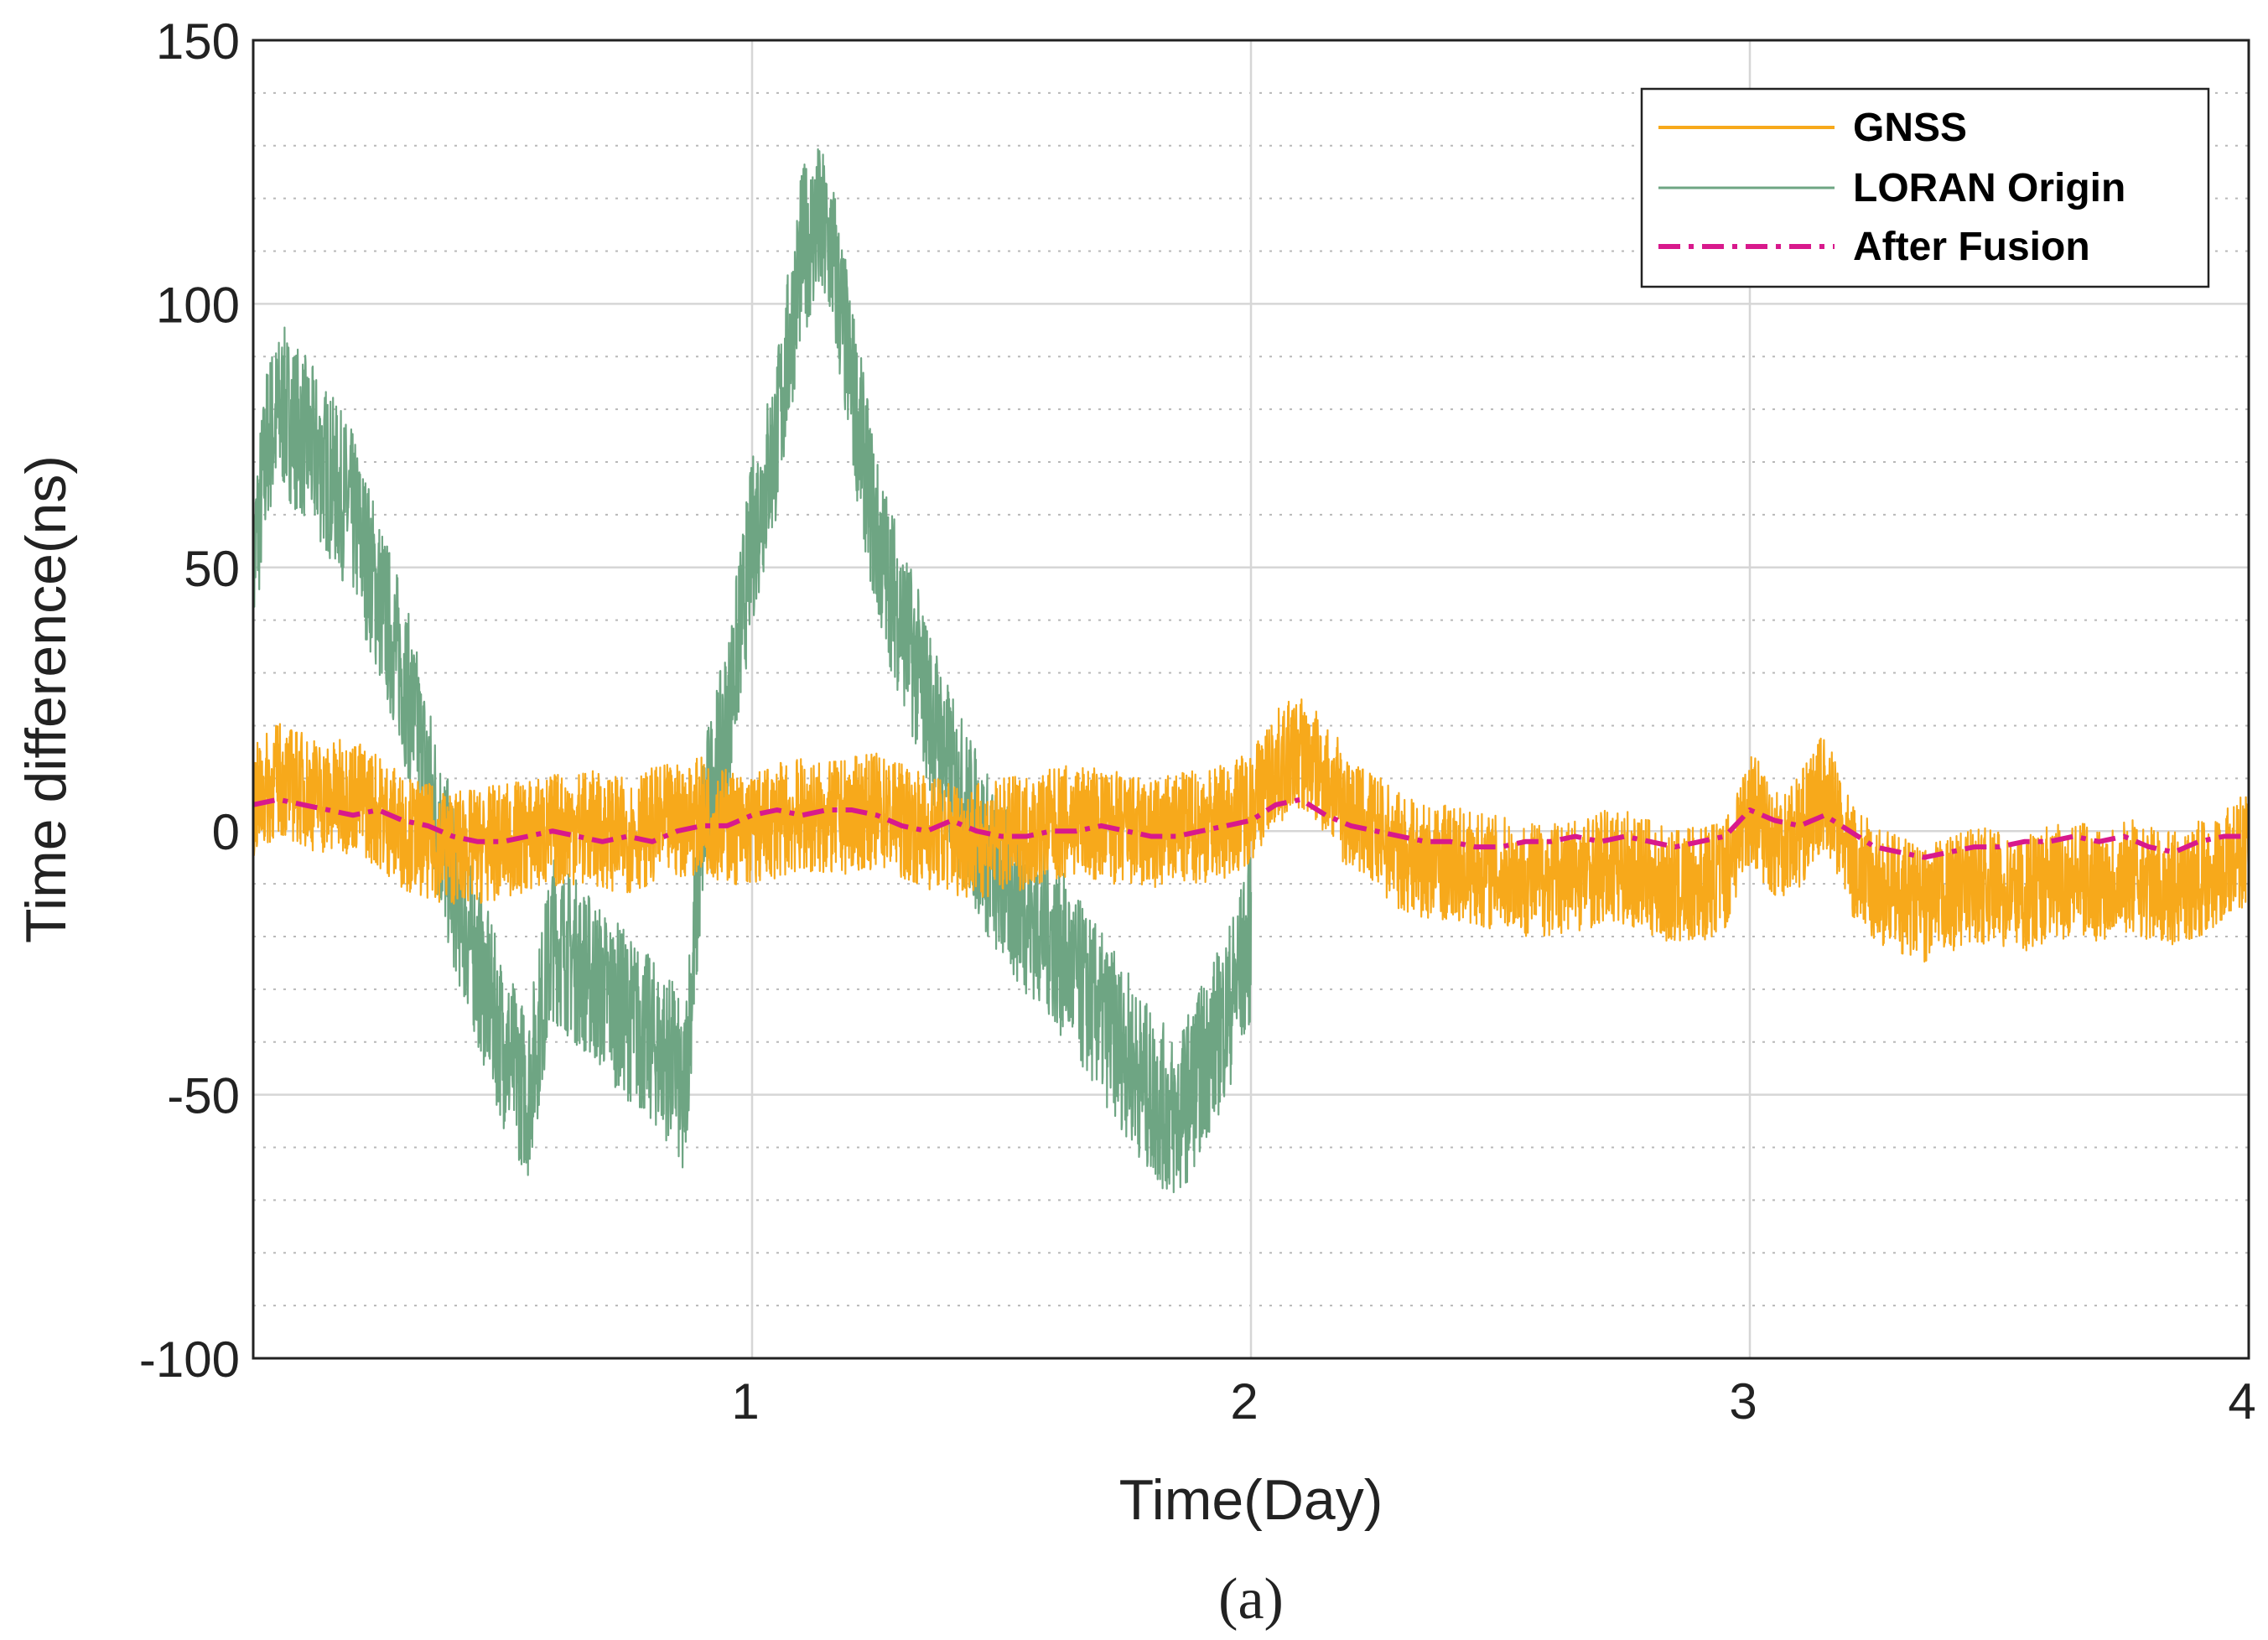 The image size is (2268, 1640). What do you see at coordinates (189, 1359) in the screenshot?
I see `y-tick-label: -100` at bounding box center [189, 1359].